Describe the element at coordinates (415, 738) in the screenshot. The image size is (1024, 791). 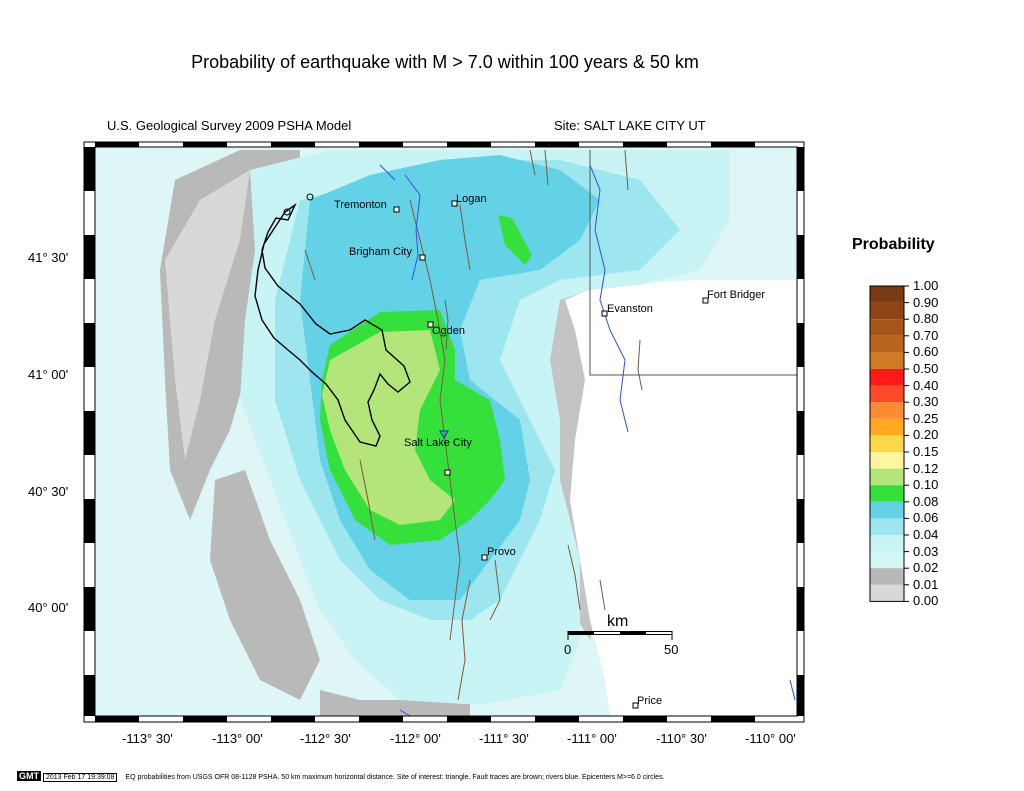
I see `lon-label: -112° 00'` at that location.